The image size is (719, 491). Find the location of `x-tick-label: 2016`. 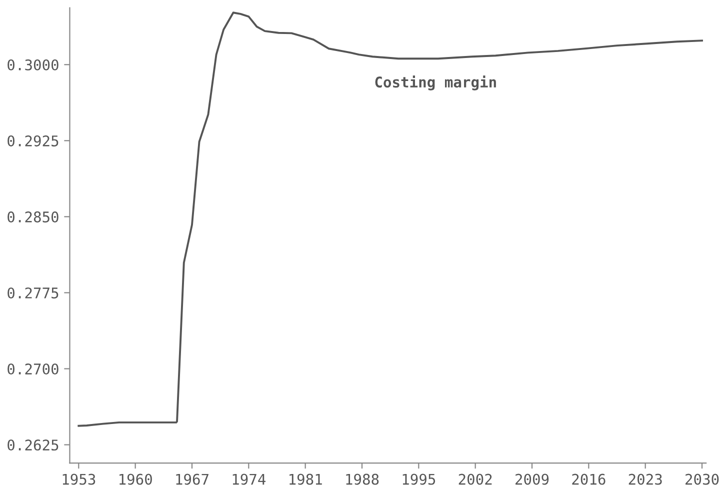

x-tick-label: 2016 is located at coordinates (589, 479).